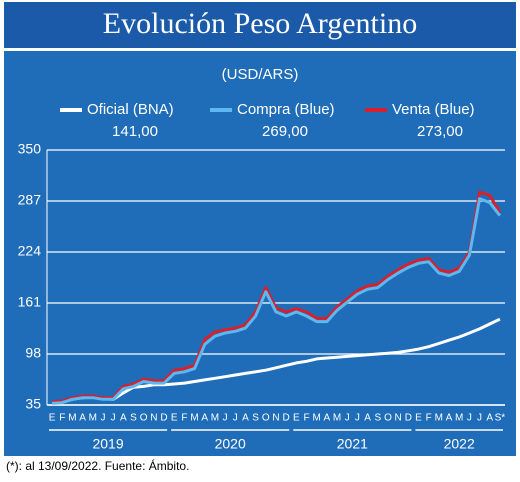  I want to click on title-bar, so click(260, 25).